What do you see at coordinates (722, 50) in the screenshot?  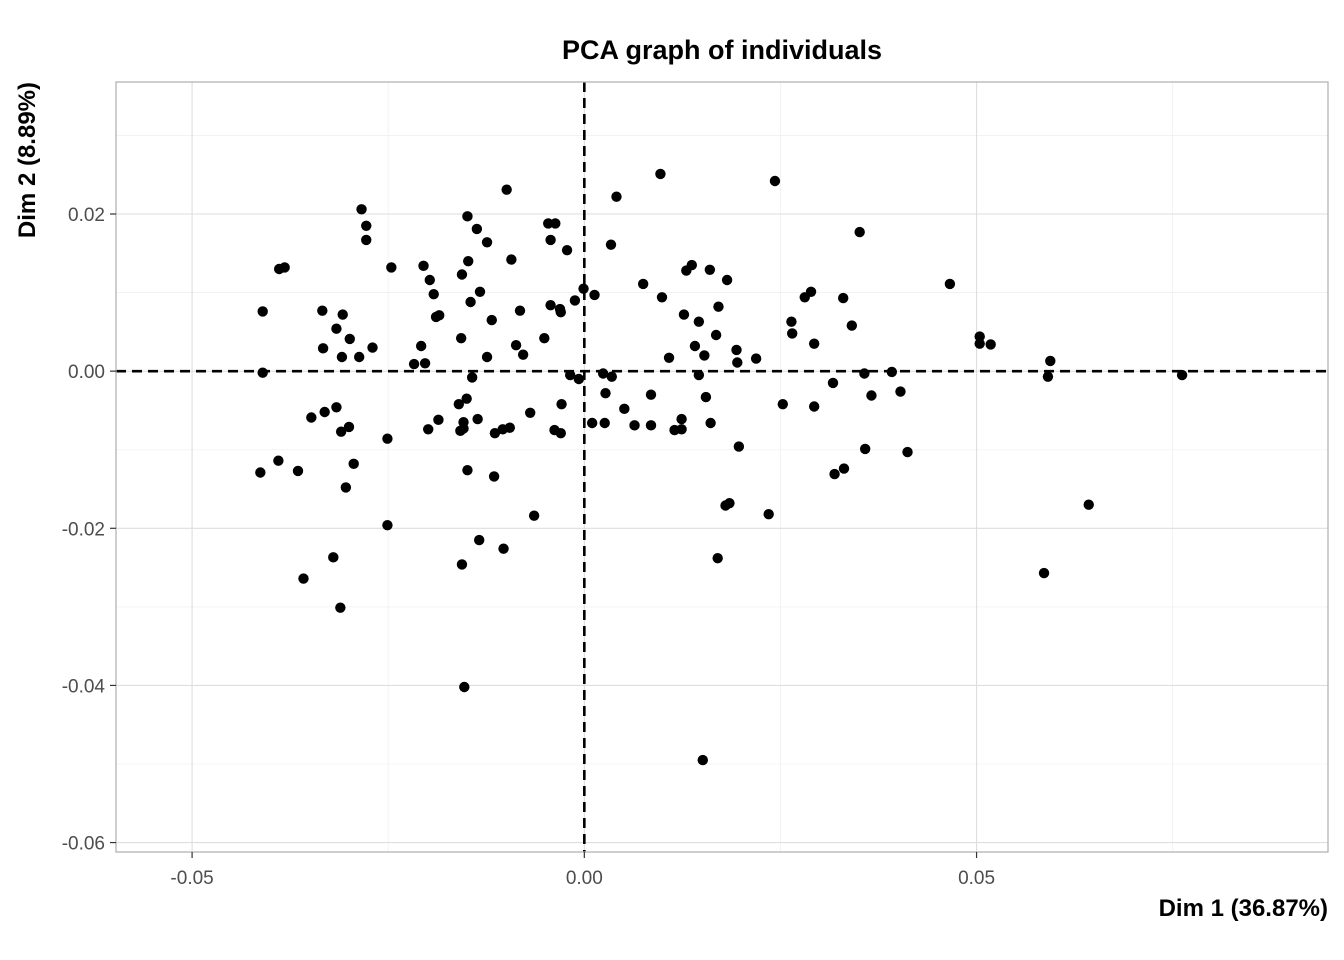 I see `chart-title: PCA graph of individuals` at bounding box center [722, 50].